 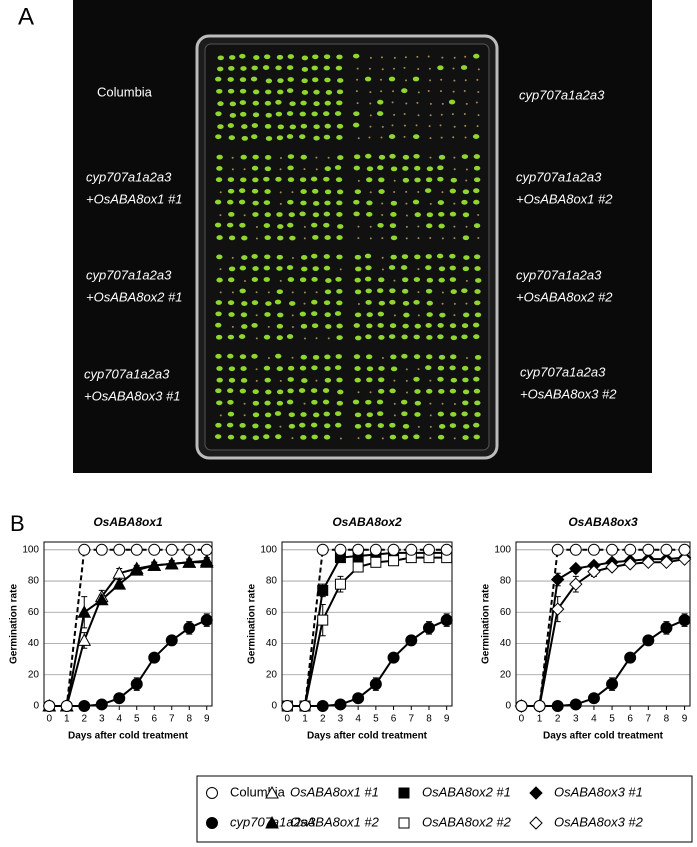 What do you see at coordinates (134, 198) in the screenshot?
I see `photo-label: +OsABA8ox1 #1` at bounding box center [134, 198].